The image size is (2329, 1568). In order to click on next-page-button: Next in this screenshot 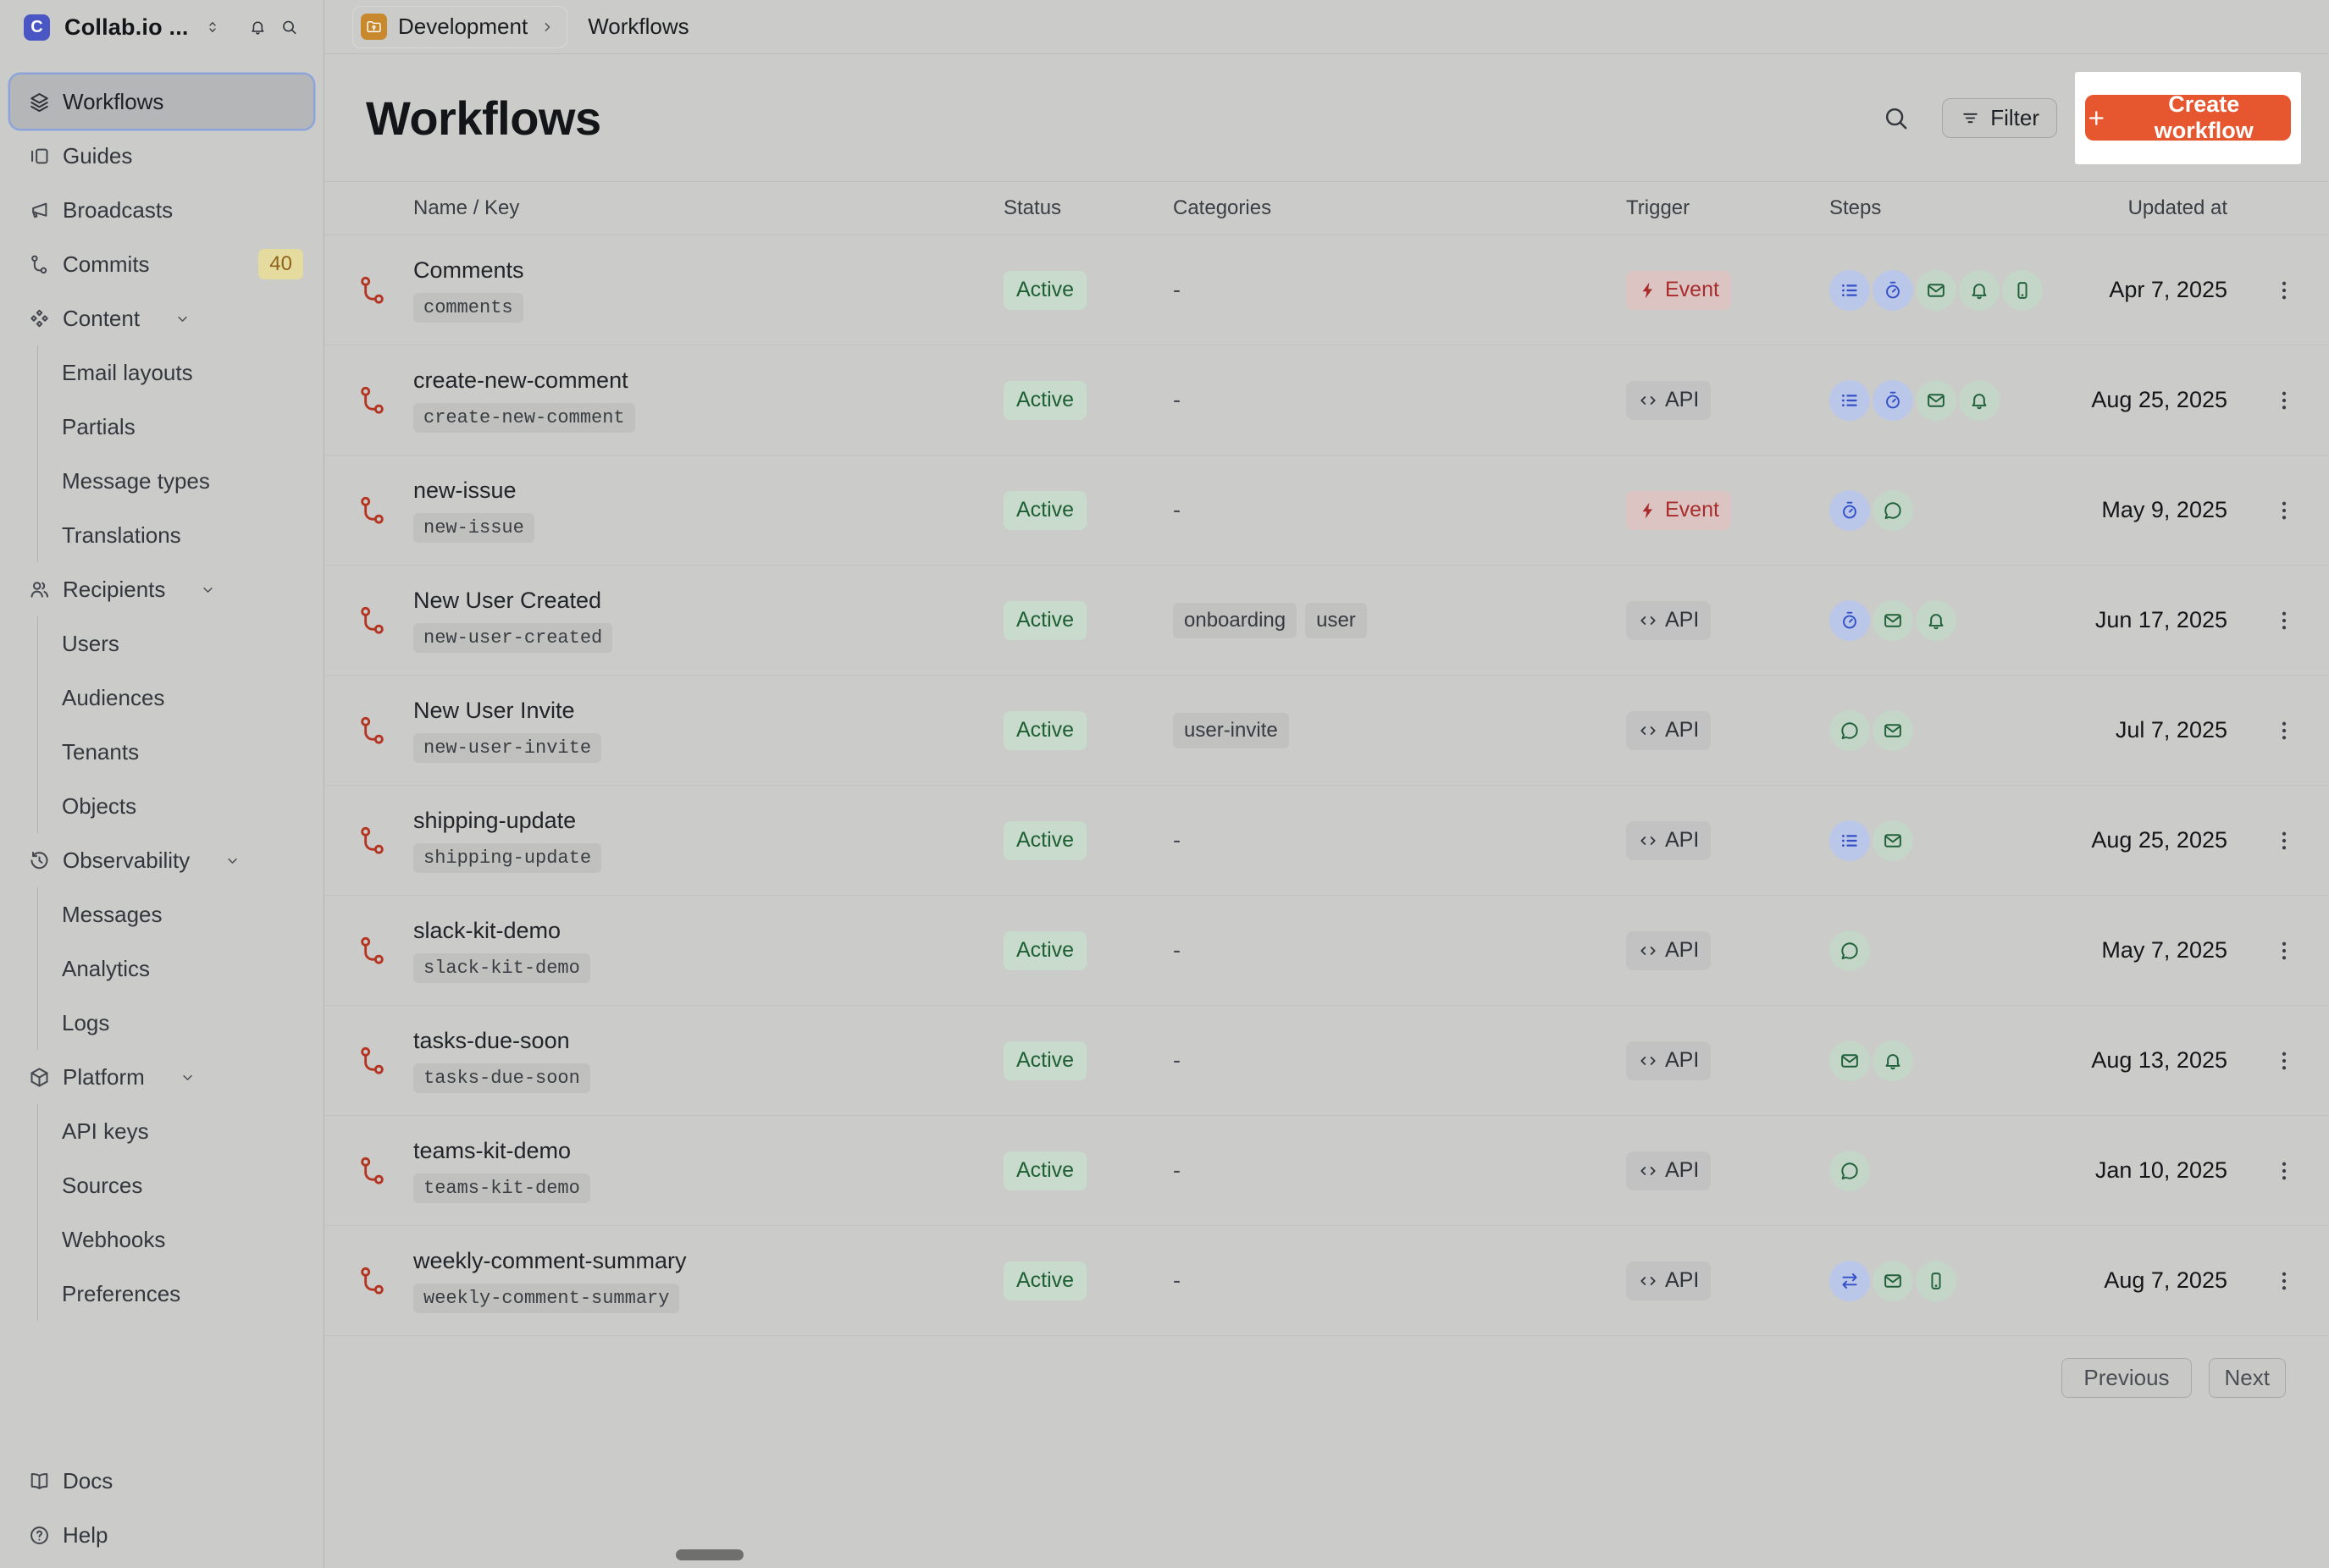, I will do `click(2247, 1378)`.